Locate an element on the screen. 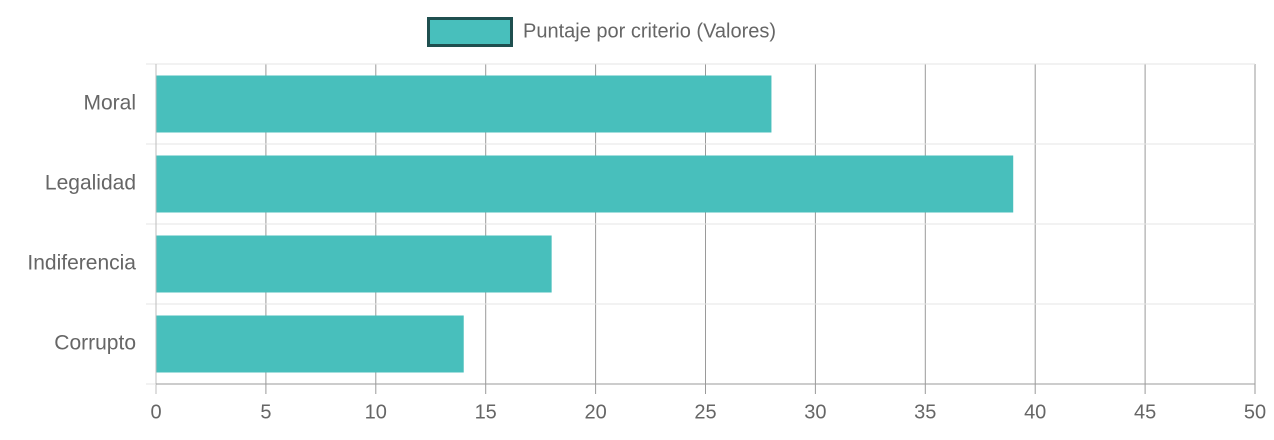 The height and width of the screenshot is (440, 1274). y-category-label: Corrupto is located at coordinates (95, 343).